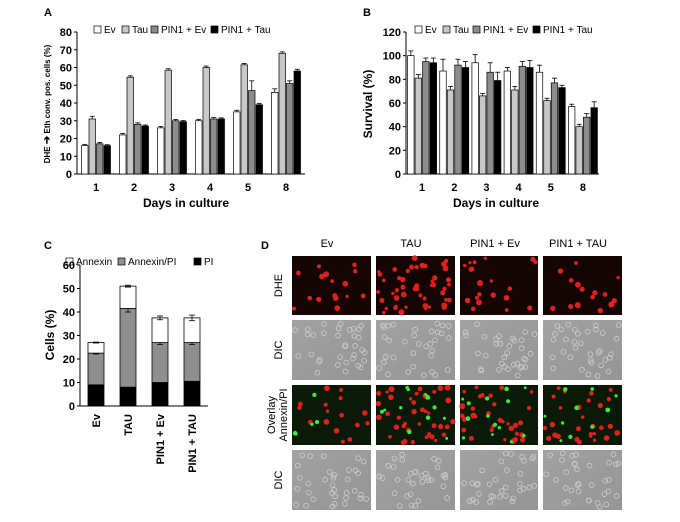  I want to click on micrograph-column-label: PIN1 + TAU, so click(578, 244).